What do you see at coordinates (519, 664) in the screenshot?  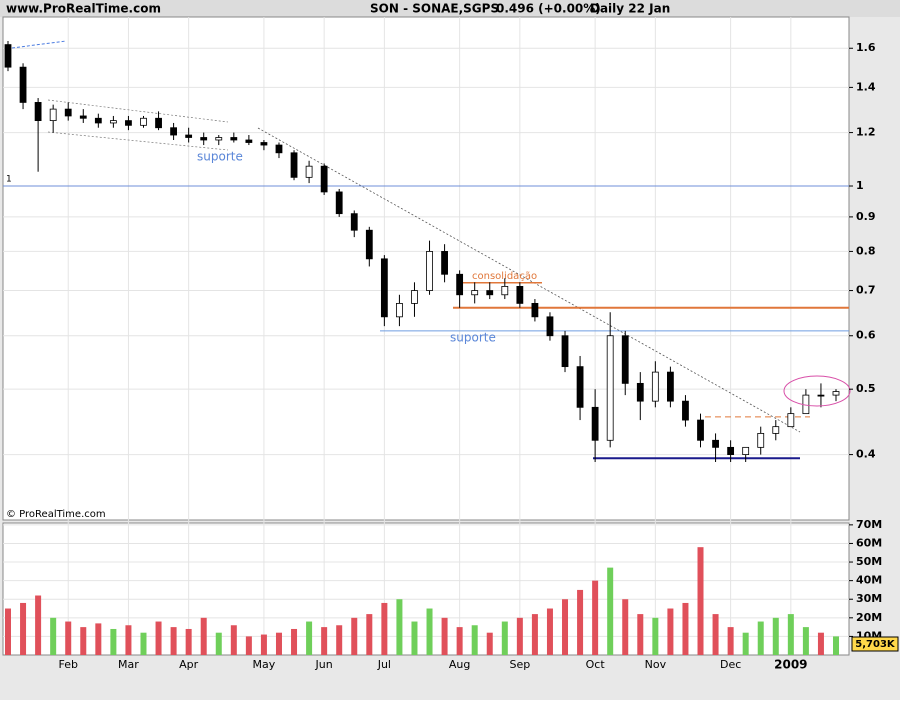 I see `x-tick-label: Sep` at bounding box center [519, 664].